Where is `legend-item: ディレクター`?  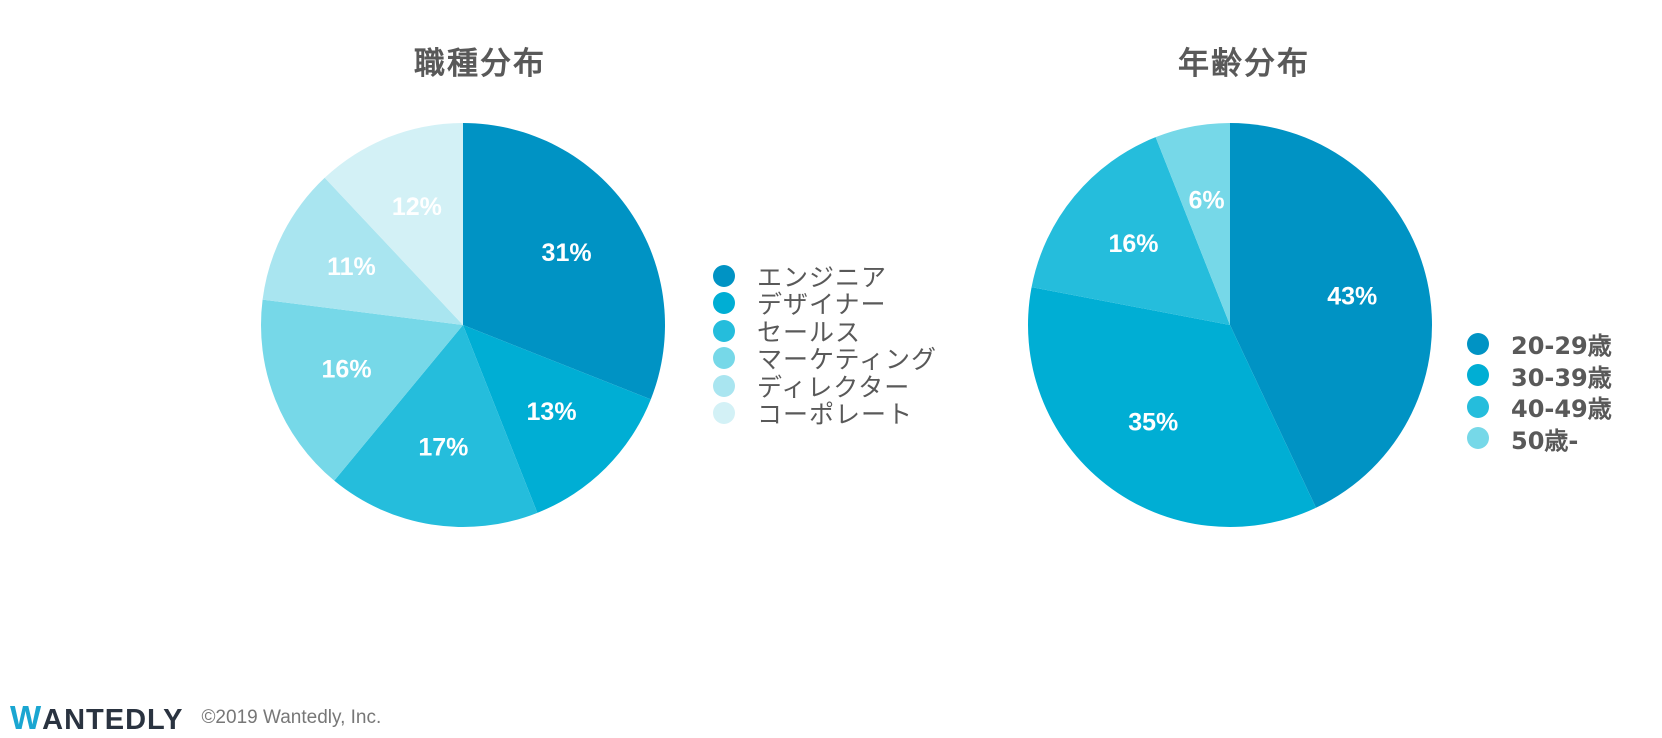
legend-item: ディレクター is located at coordinates (825, 387).